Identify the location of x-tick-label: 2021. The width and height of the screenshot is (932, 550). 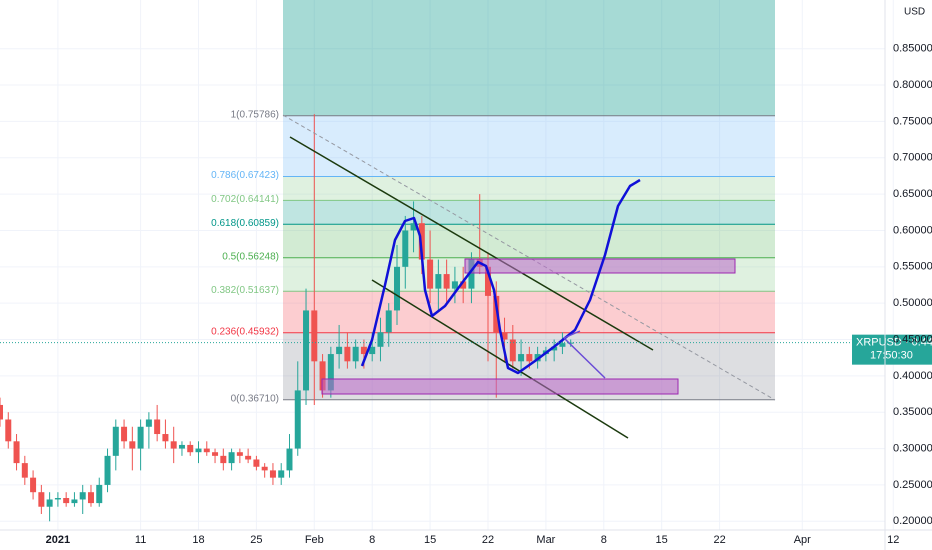
(58, 540).